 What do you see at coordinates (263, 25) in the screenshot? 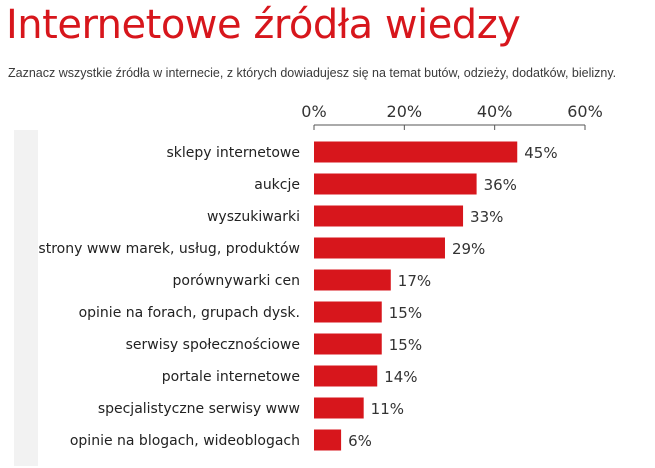
I see `chart-title: Internetowe źródła wiedzy` at bounding box center [263, 25].